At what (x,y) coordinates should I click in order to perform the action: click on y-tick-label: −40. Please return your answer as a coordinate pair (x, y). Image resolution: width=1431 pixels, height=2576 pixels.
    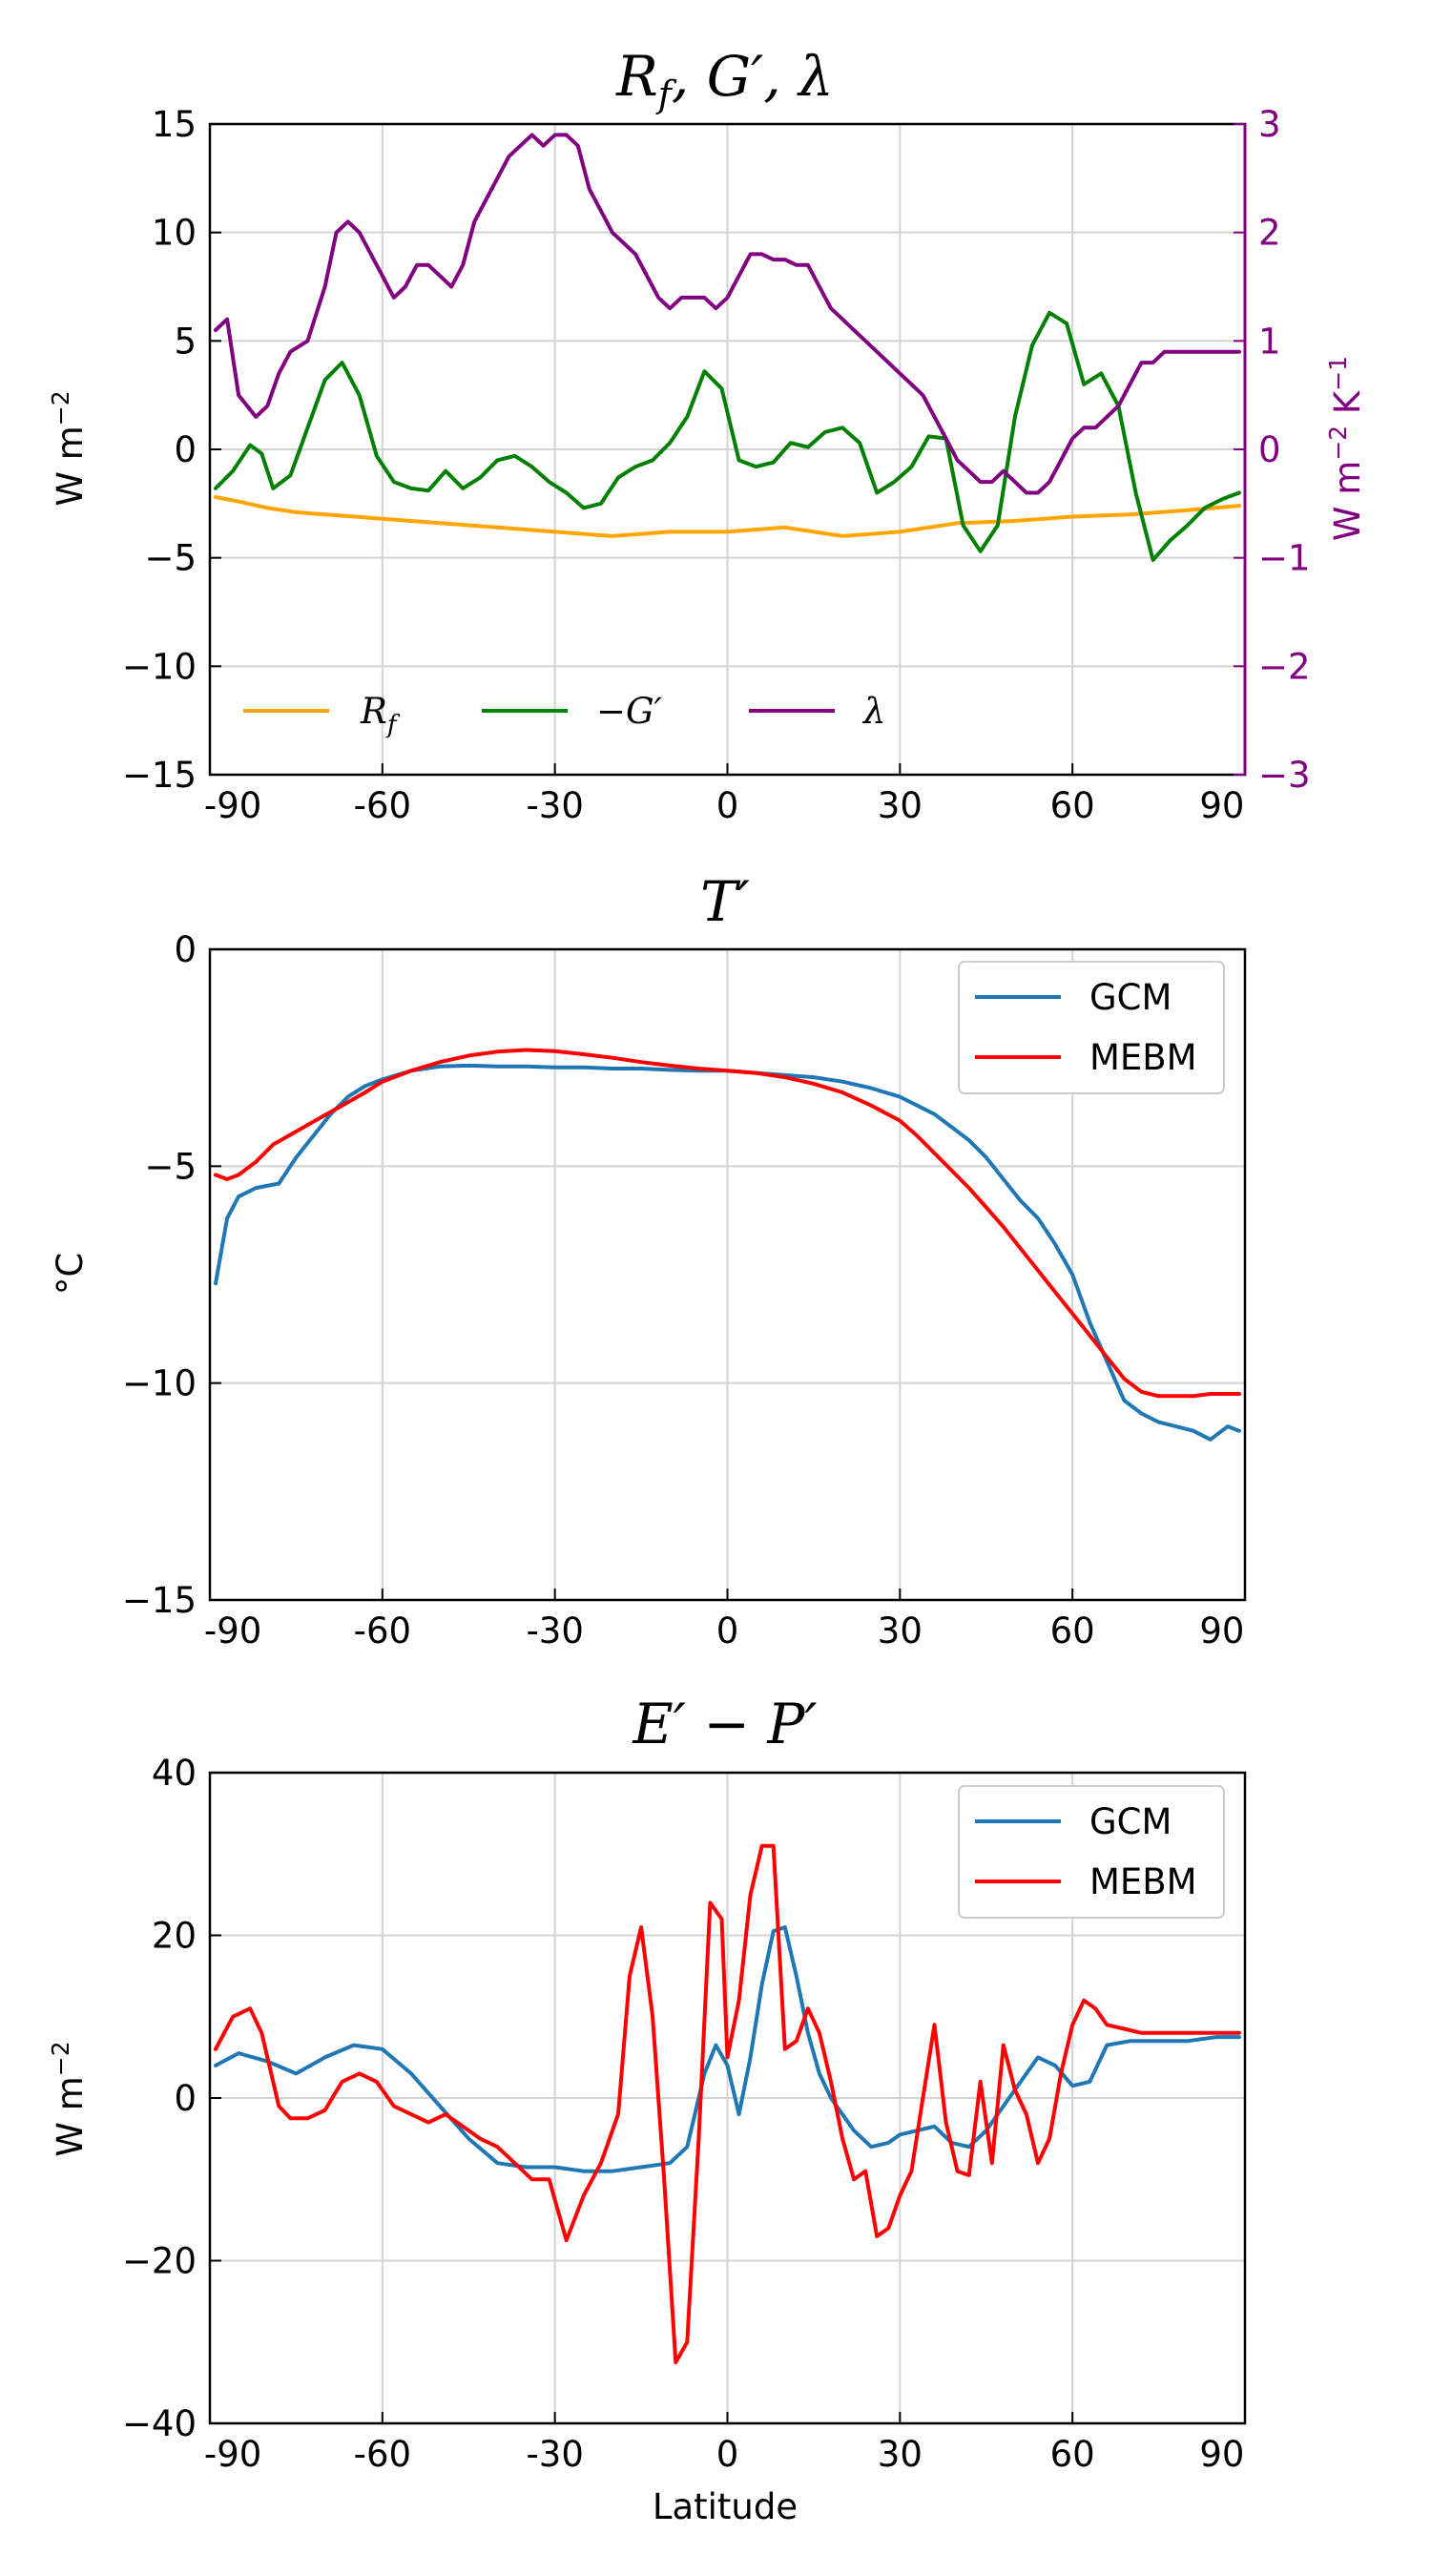
    Looking at the image, I should click on (159, 2423).